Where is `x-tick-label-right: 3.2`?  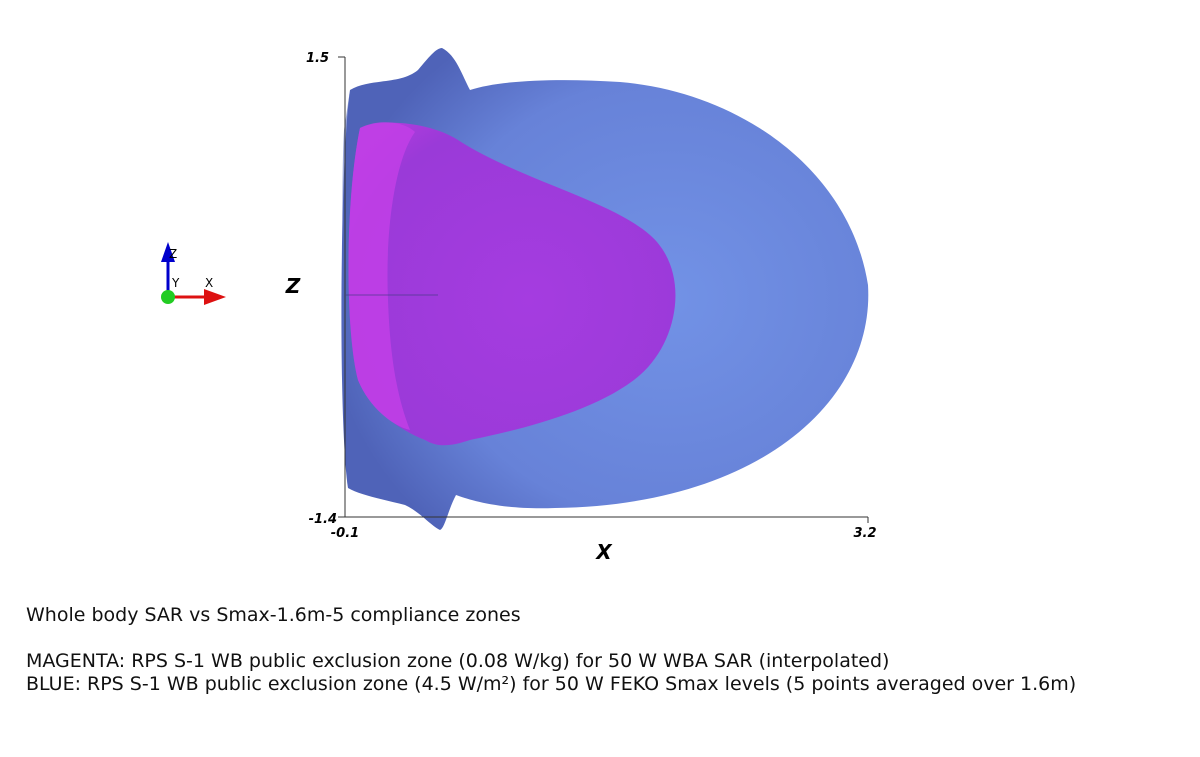
x-tick-label-right: 3.2 is located at coordinates (864, 533).